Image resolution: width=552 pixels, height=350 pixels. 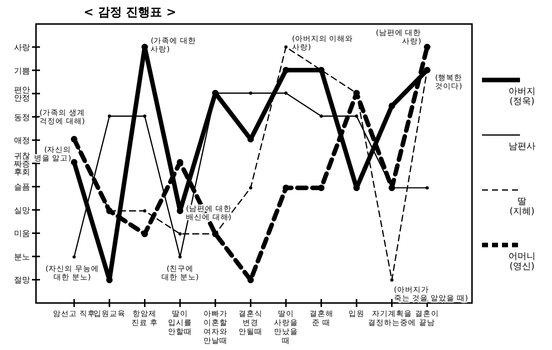 What do you see at coordinates (22, 141) in the screenshot?
I see `category-label: 애정` at bounding box center [22, 141].